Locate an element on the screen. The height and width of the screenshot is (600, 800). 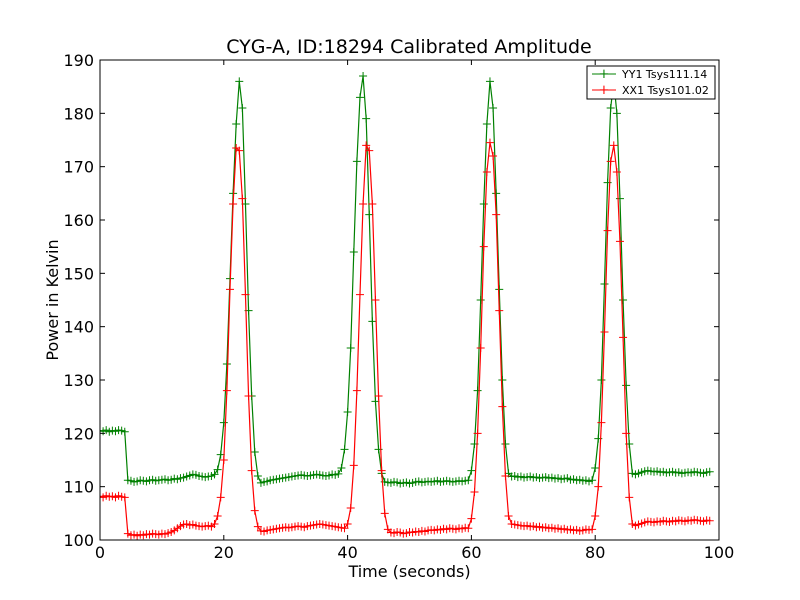
legend-box is located at coordinates (651, 82).